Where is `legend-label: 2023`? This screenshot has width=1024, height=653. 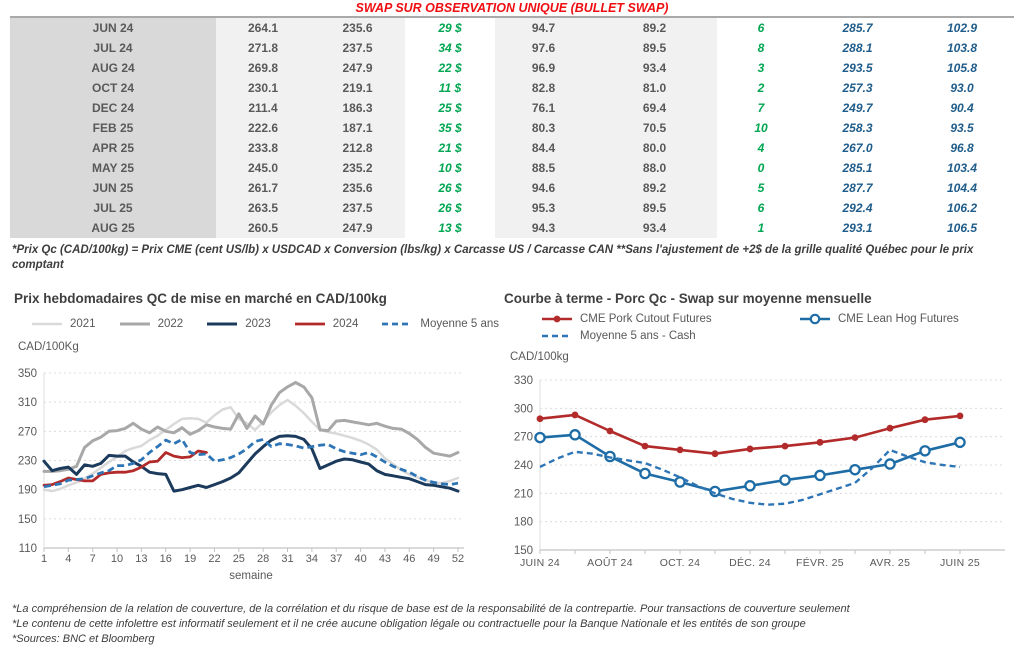 legend-label: 2023 is located at coordinates (258, 324).